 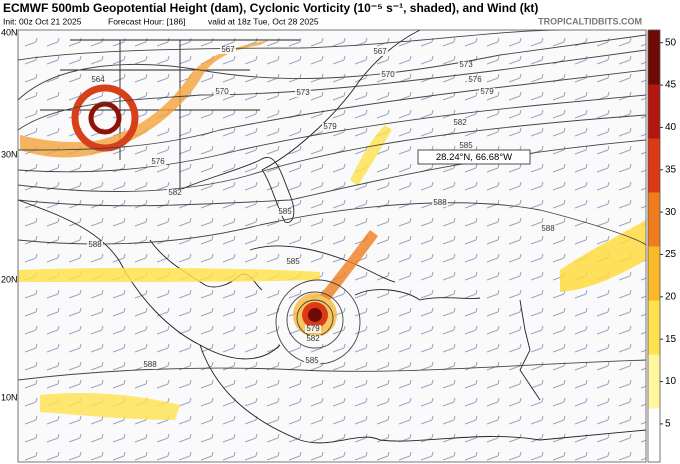 What do you see at coordinates (9, 214) in the screenshot?
I see `lat-labels: 40N 30N 20N 10N` at bounding box center [9, 214].